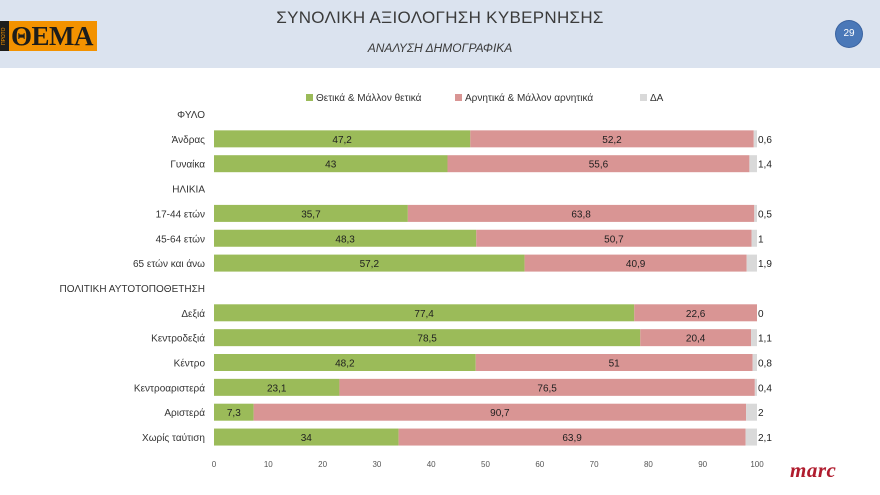  What do you see at coordinates (188, 190) in the screenshot?
I see `group-label: ΗΛΙΚΙΑ` at bounding box center [188, 190].